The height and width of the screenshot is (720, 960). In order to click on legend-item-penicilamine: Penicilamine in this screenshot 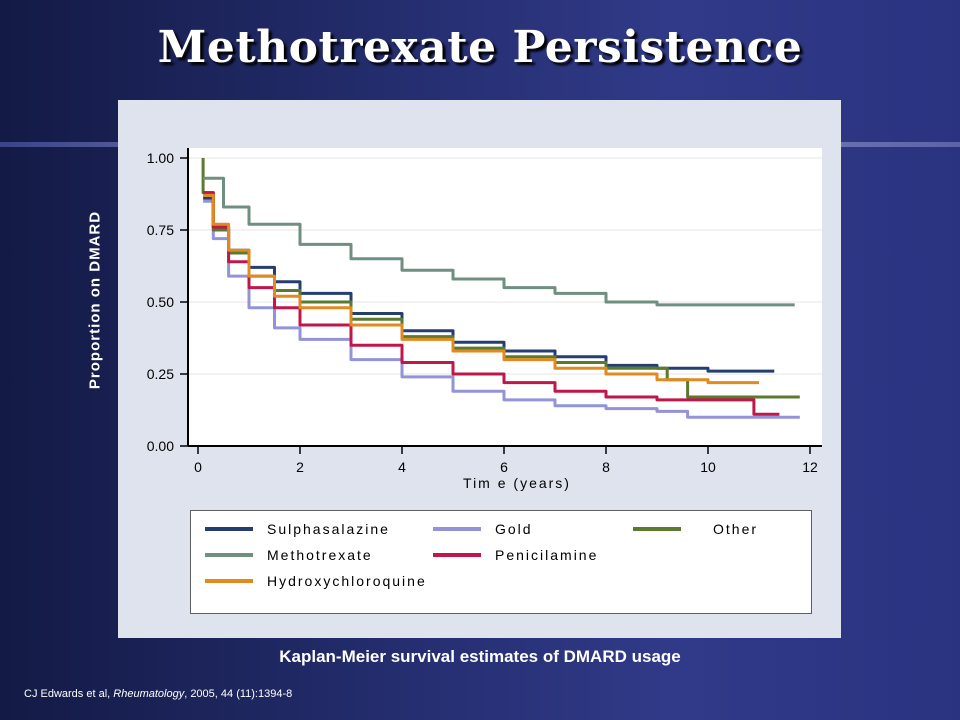, I will do `click(515, 555)`.